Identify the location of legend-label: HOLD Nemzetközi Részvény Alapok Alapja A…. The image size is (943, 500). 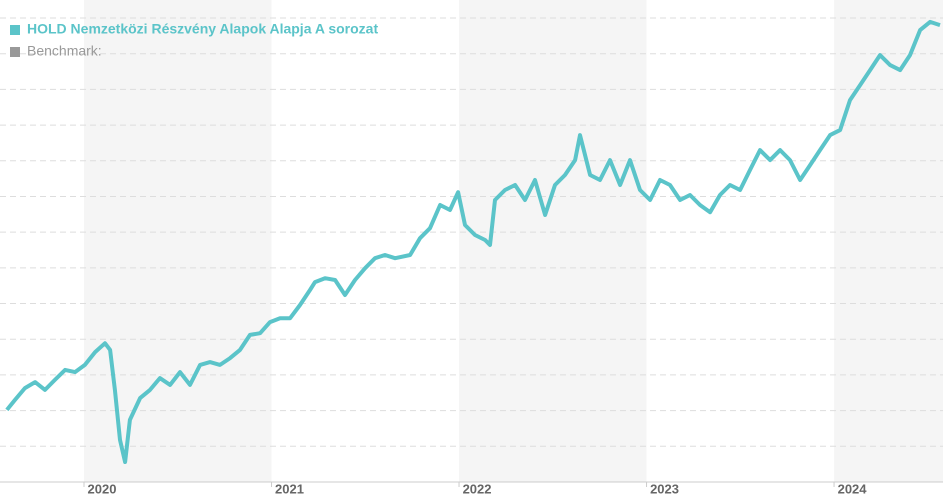
(202, 29).